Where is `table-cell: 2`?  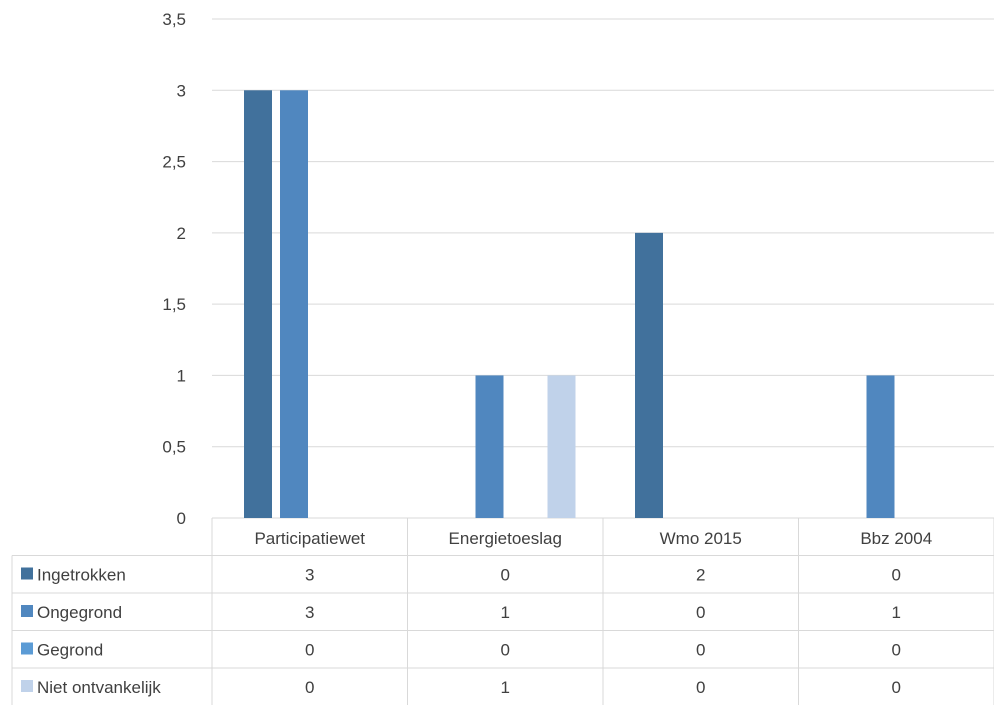
table-cell: 2 is located at coordinates (700, 575).